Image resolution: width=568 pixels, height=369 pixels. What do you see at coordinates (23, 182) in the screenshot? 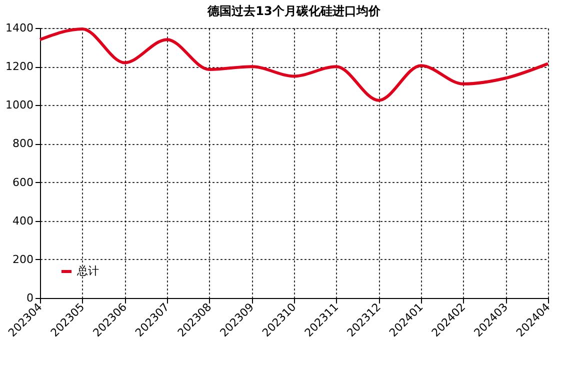
I see `y-tick-label: 600` at bounding box center [23, 182].